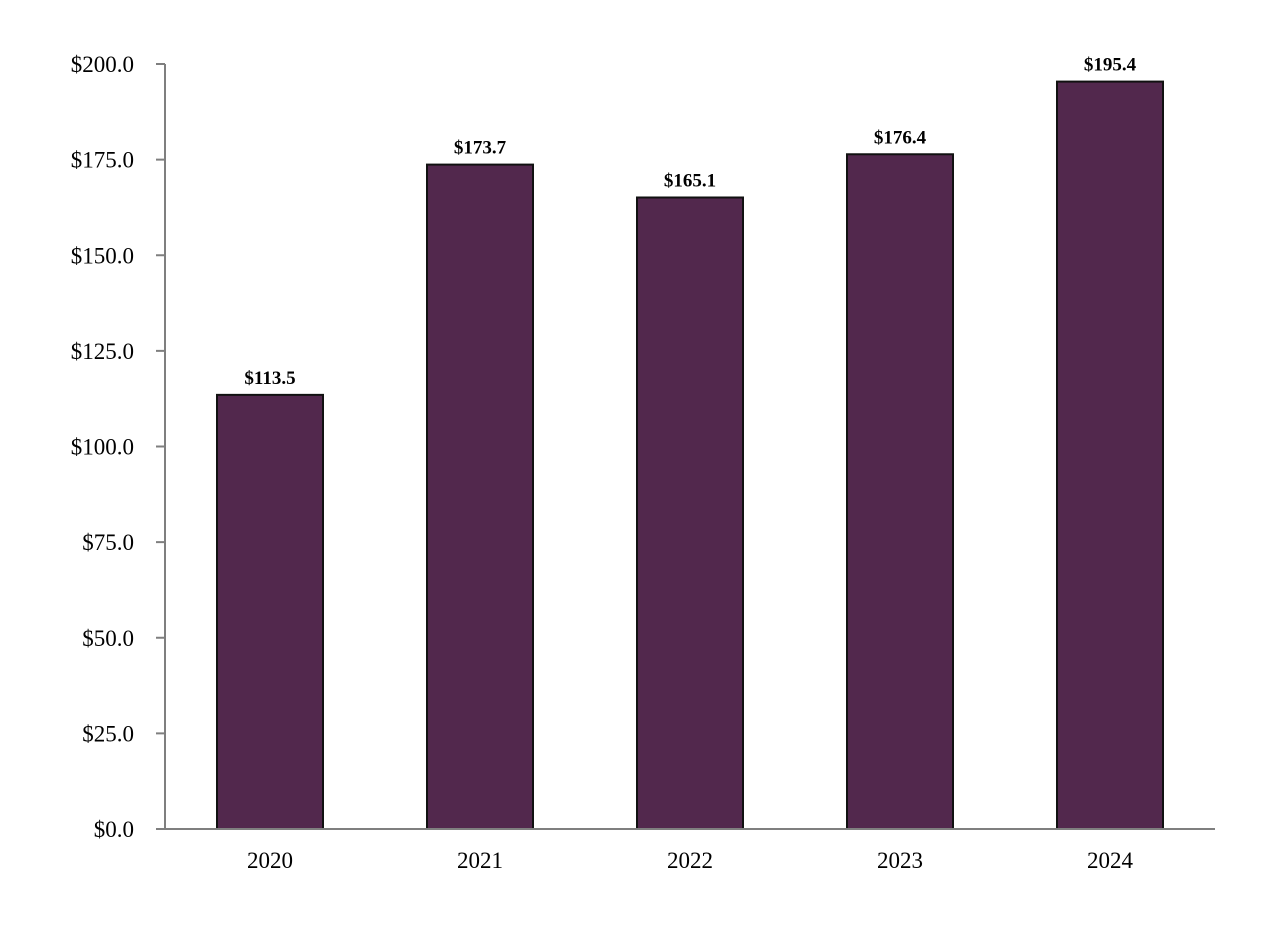 Image resolution: width=1280 pixels, height=940 pixels. What do you see at coordinates (480, 497) in the screenshot?
I see `bar-2021` at bounding box center [480, 497].